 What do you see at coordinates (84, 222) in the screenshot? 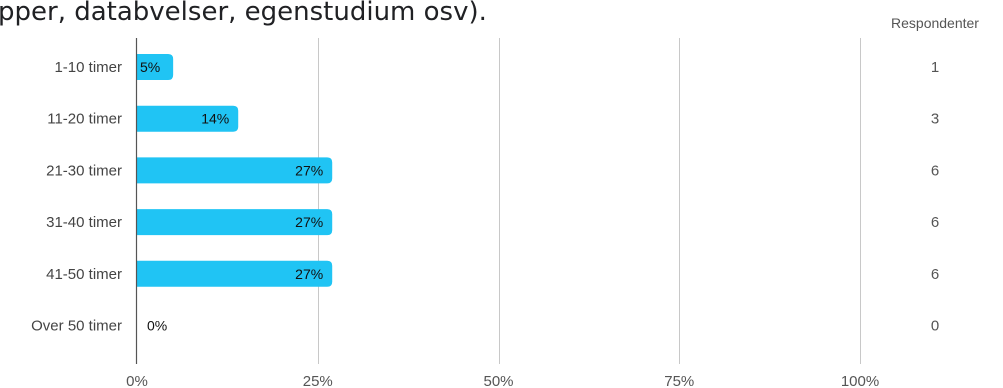
I see `category-label: 31-40 timer` at bounding box center [84, 222].